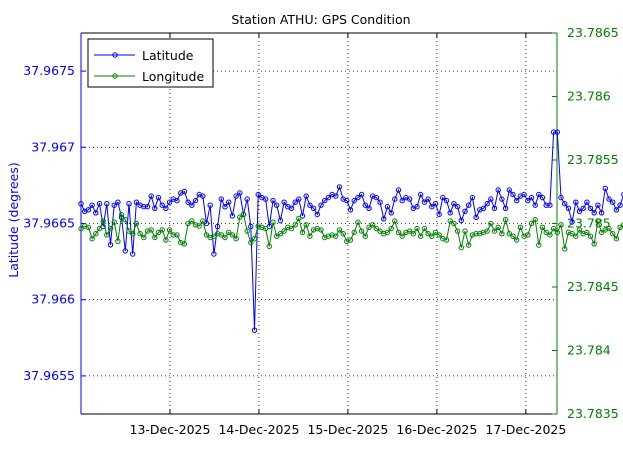  I want to click on series-longitude, so click(350, 231).